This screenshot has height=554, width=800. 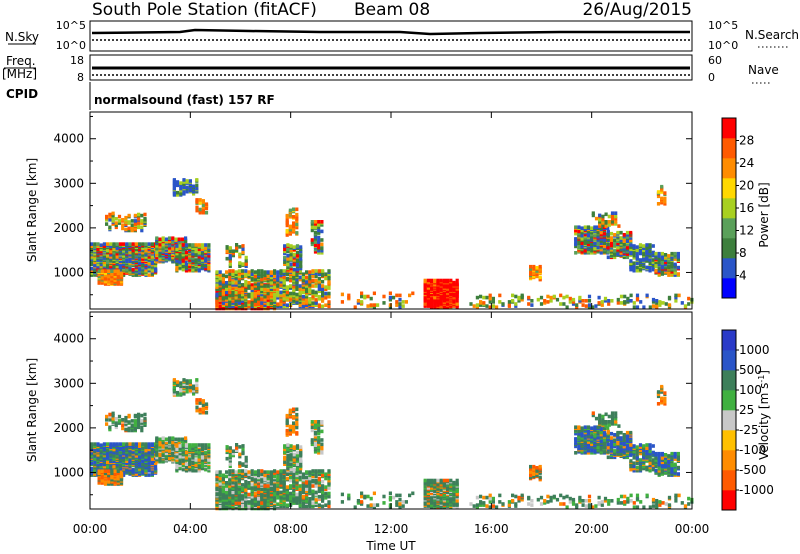 I want to click on nsearch-tick-top: 10^5, so click(x=723, y=25).